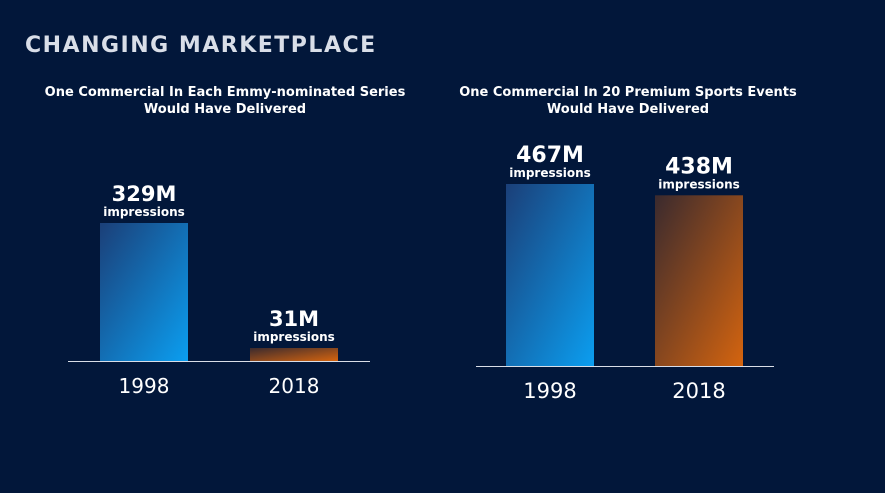  Describe the element at coordinates (144, 212) in the screenshot. I see `emmy-unit-label-1998: impressions` at that location.